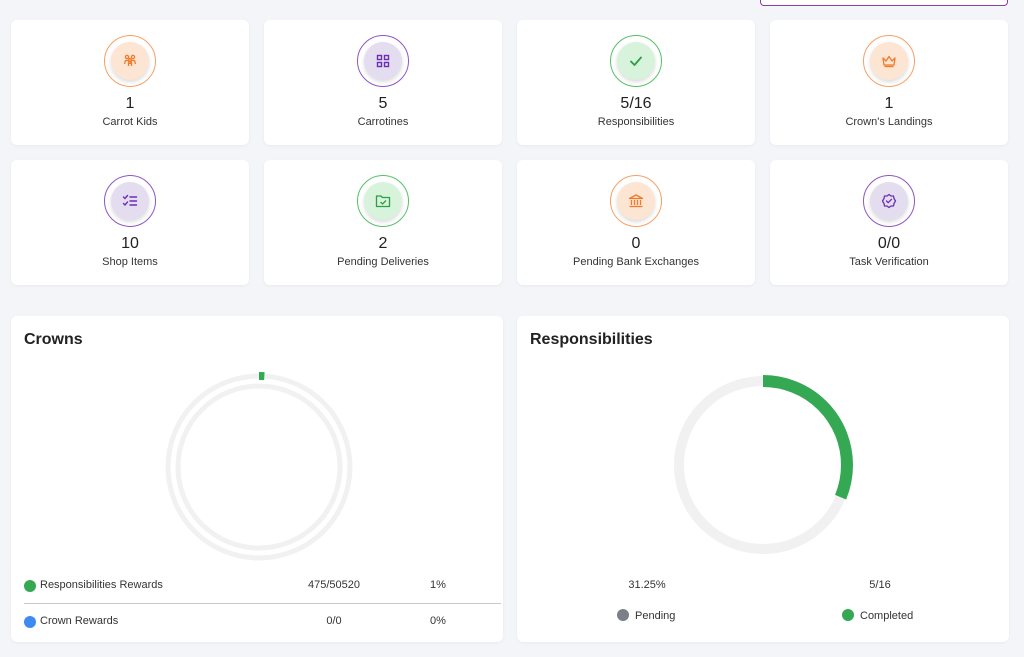  Describe the element at coordinates (438, 621) in the screenshot. I see `legend-percent: 0%` at that location.